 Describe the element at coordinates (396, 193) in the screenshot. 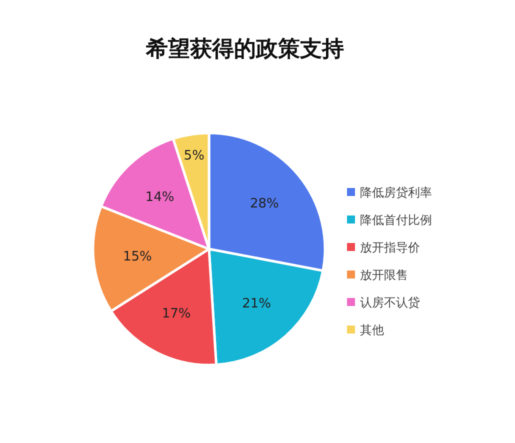

I see `legend-label: 降低房贷利率` at that location.